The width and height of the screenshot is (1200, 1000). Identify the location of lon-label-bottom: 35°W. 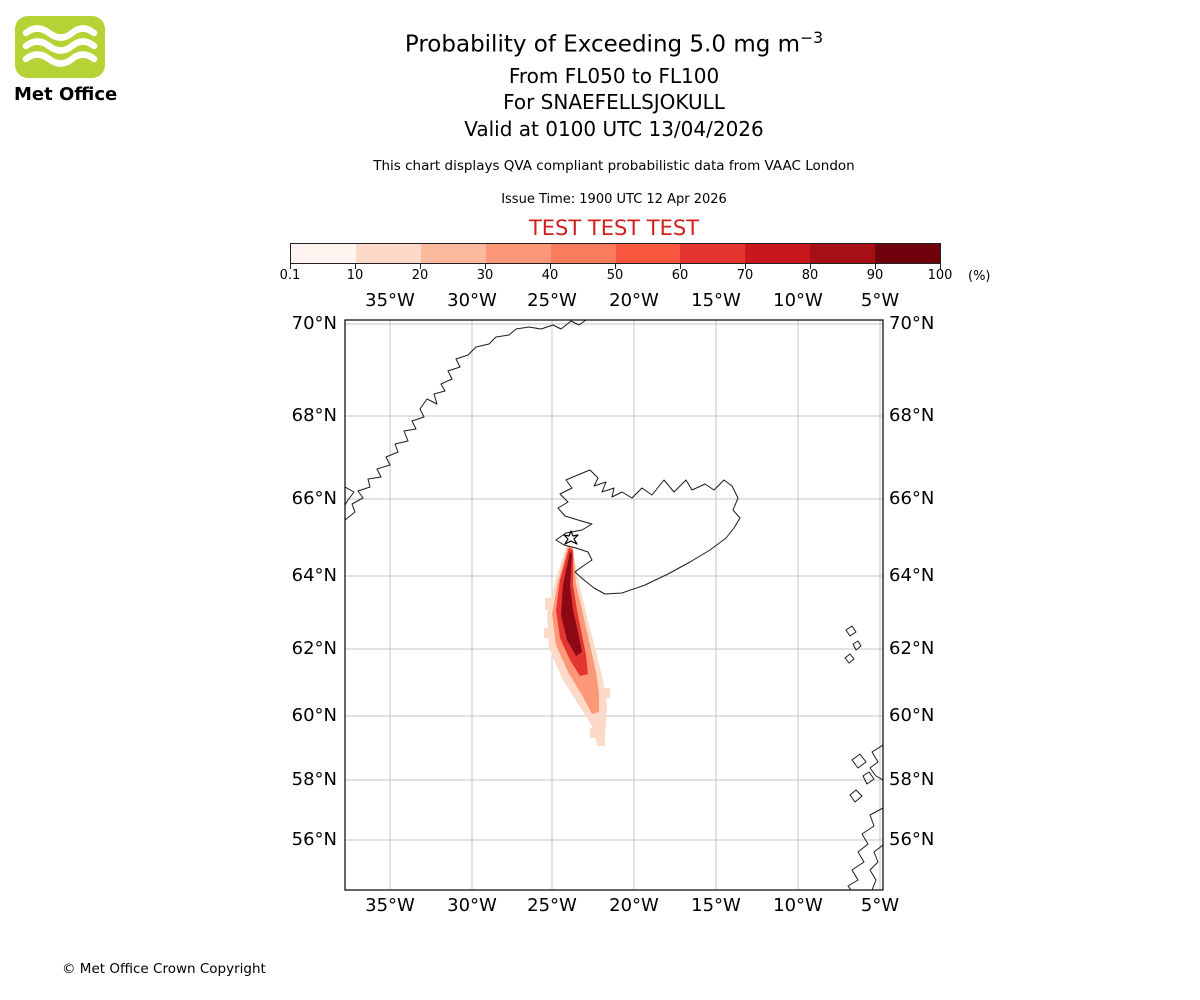
(390, 905).